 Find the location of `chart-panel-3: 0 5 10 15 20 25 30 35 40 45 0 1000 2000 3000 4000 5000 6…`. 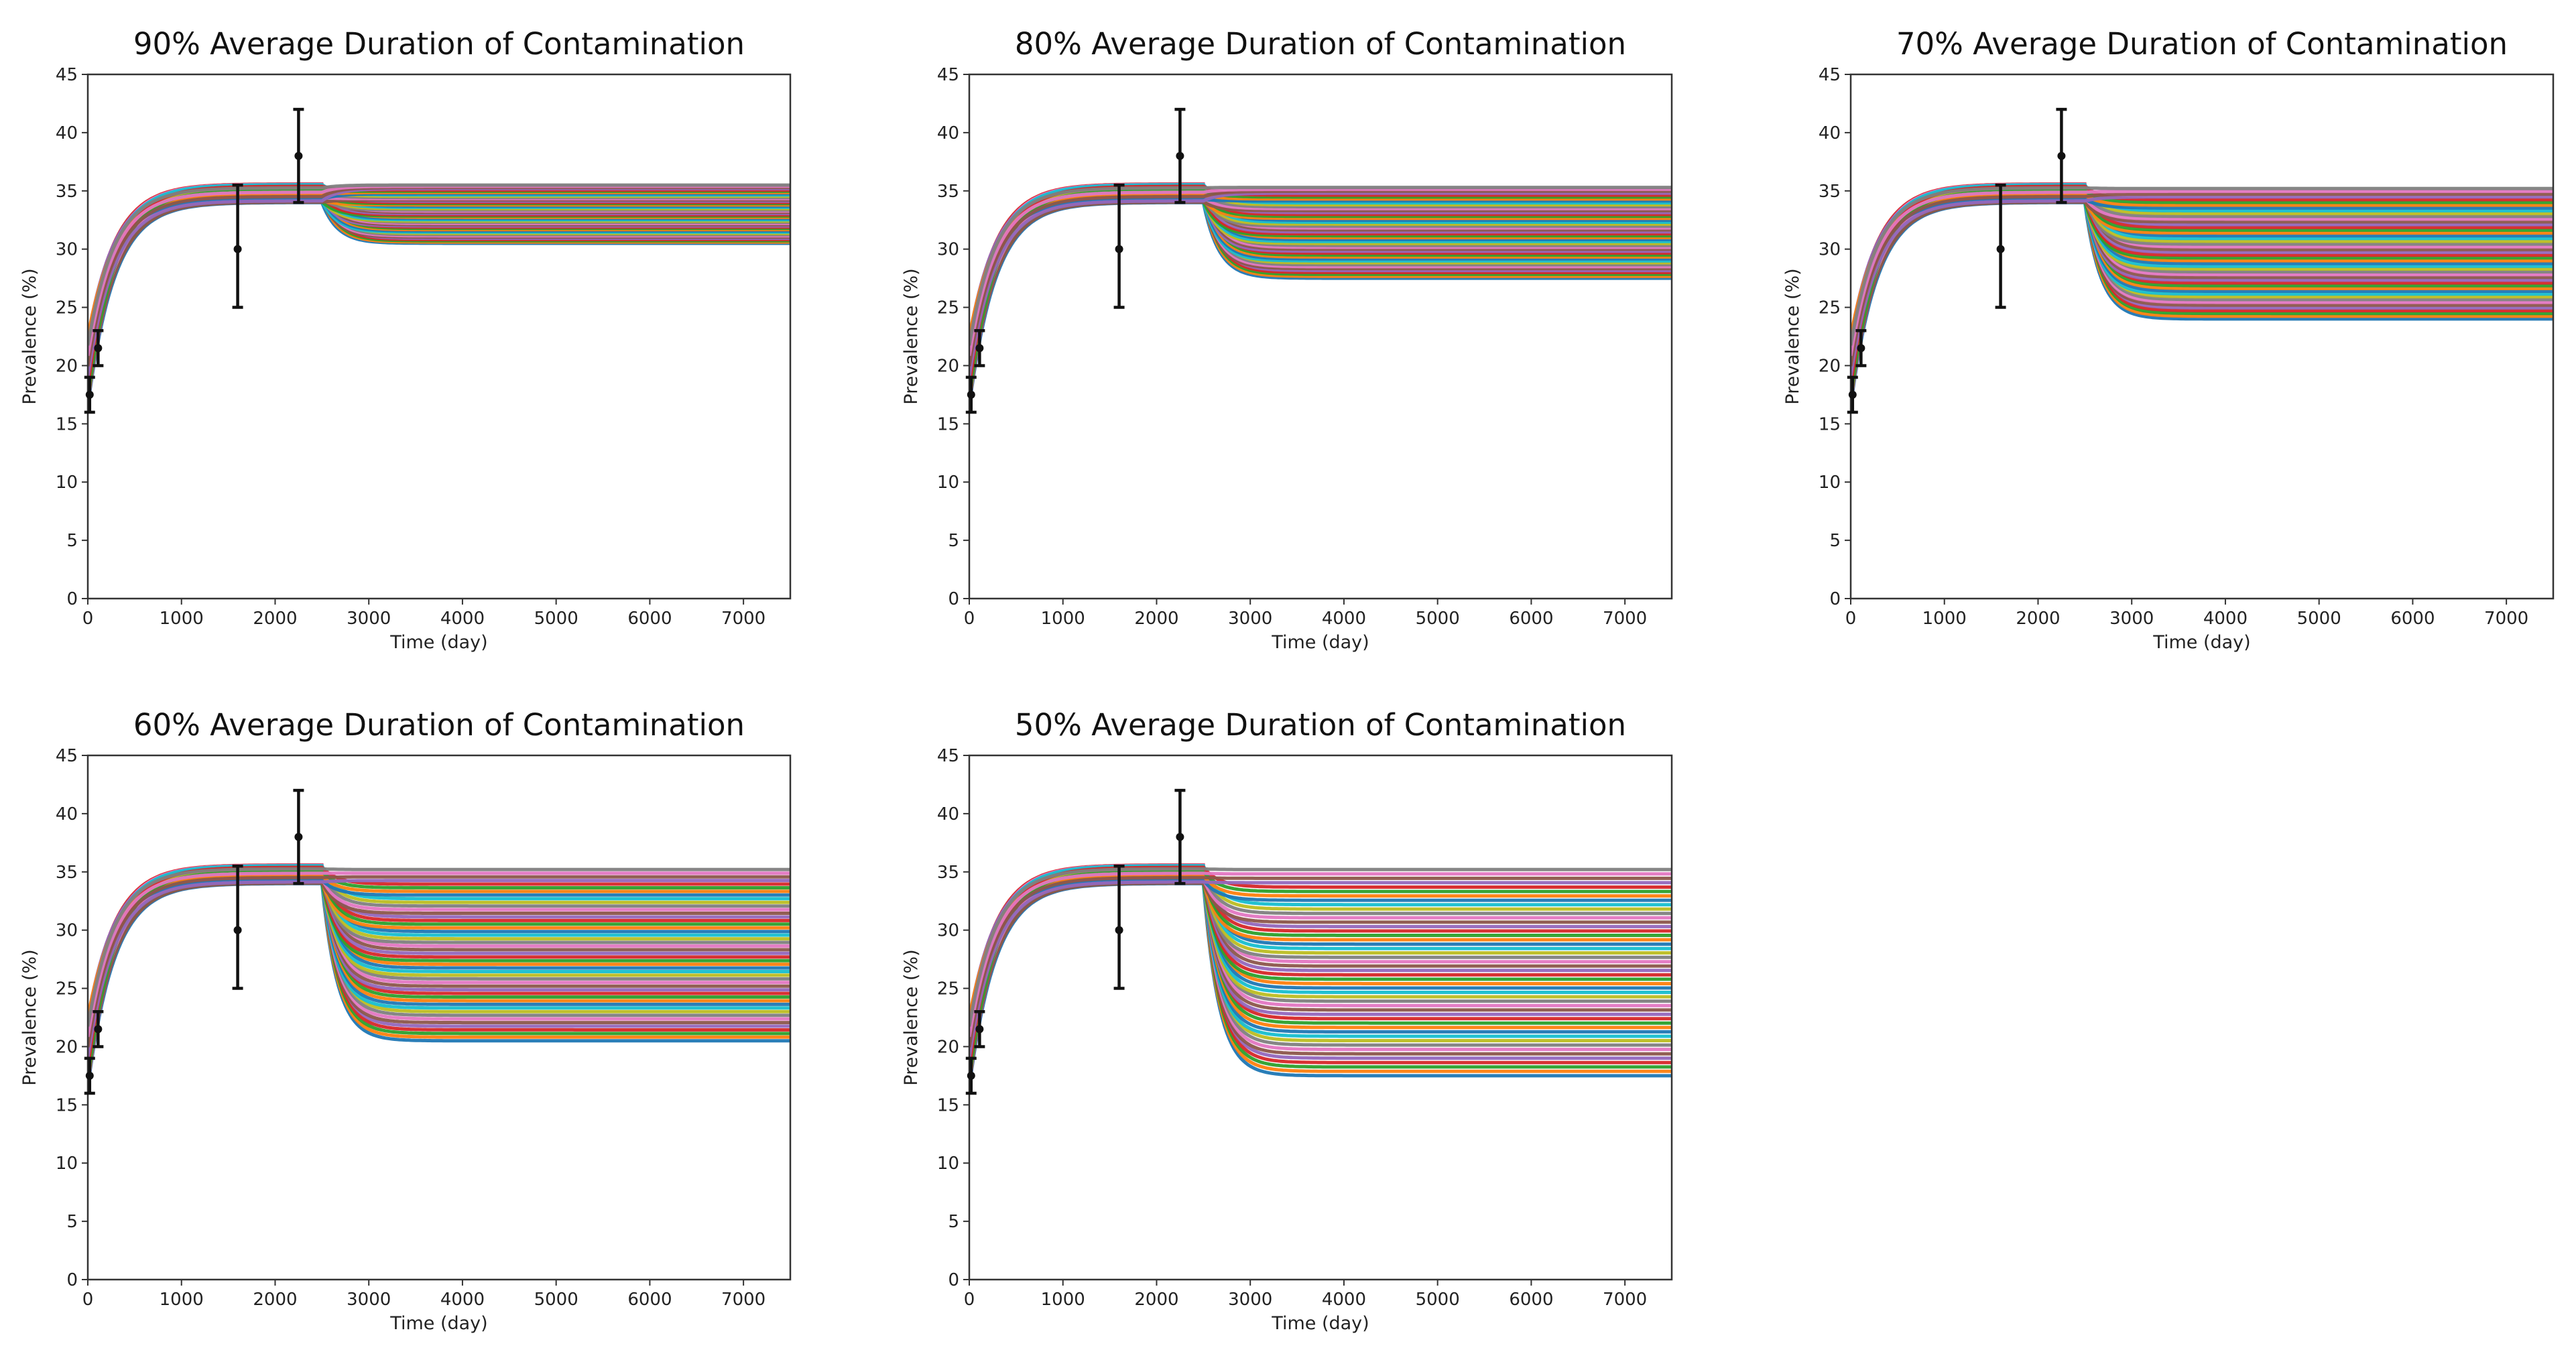

chart-panel-3: 0 5 10 15 20 25 30 35 40 45 0 1000 2000 3000 4000 5000 6… is located at coordinates (2169, 339).